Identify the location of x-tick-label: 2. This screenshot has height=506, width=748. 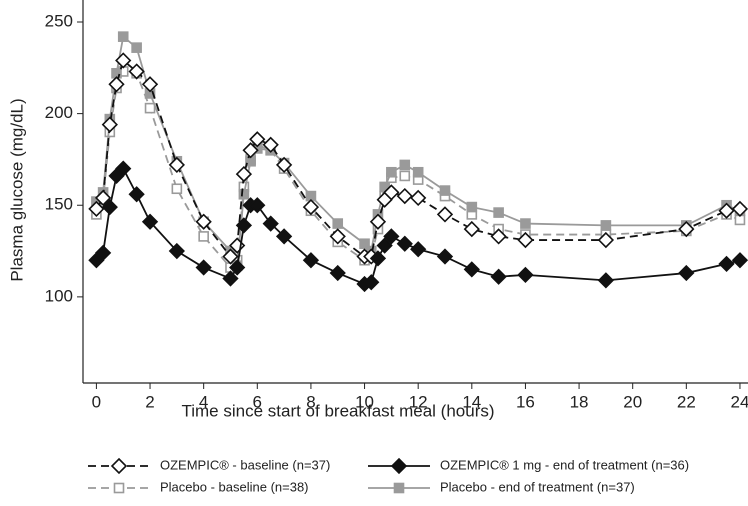
(149, 401).